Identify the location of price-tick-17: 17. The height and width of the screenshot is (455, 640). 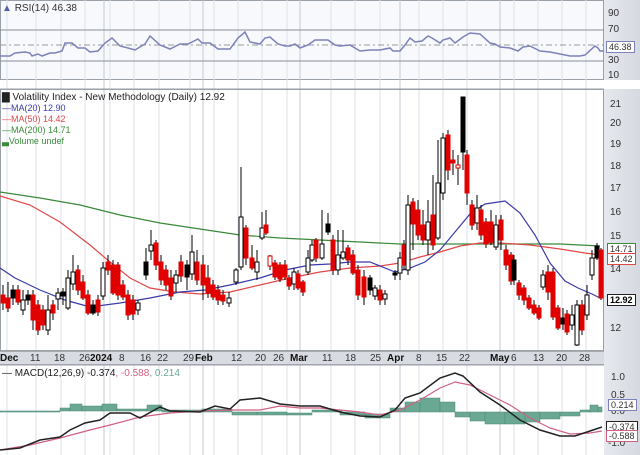
(616, 188).